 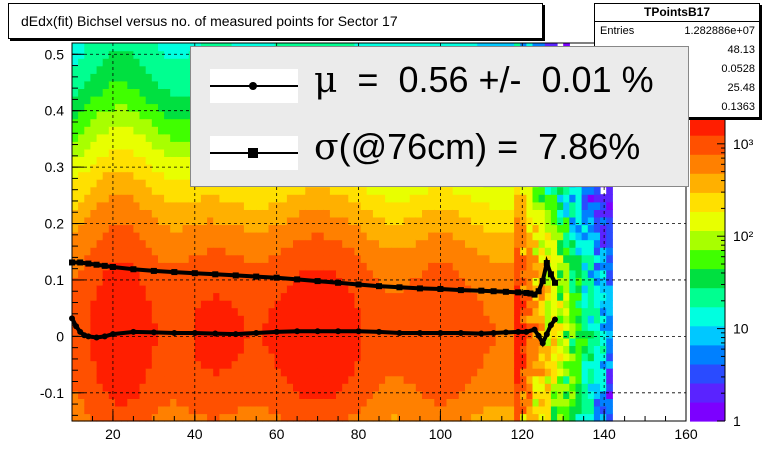 I want to click on data-point-square, so click(x=276, y=277).